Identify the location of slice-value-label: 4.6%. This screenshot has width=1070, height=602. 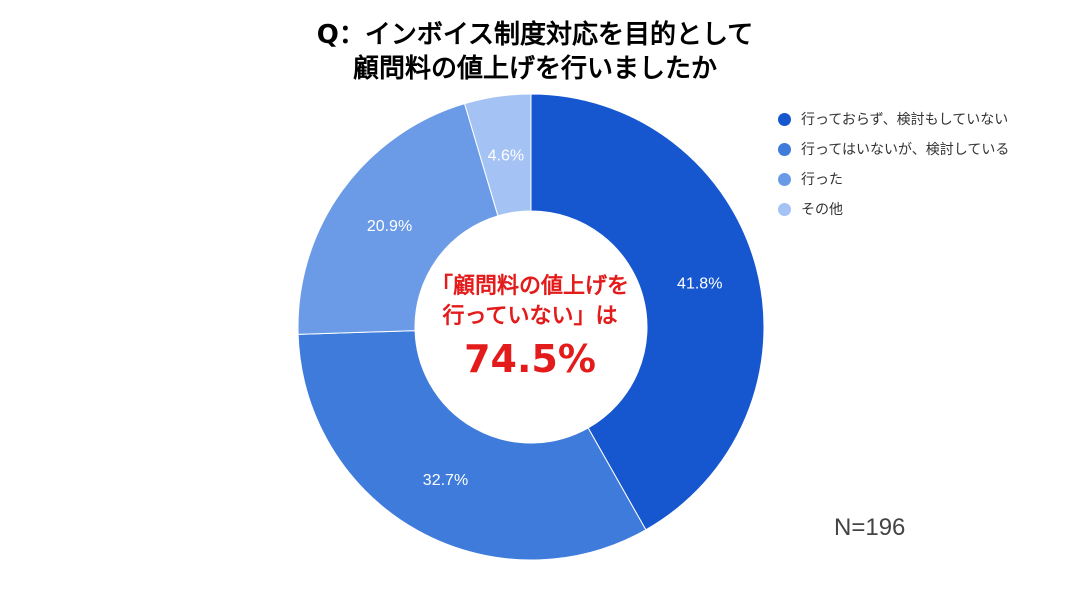
(506, 155).